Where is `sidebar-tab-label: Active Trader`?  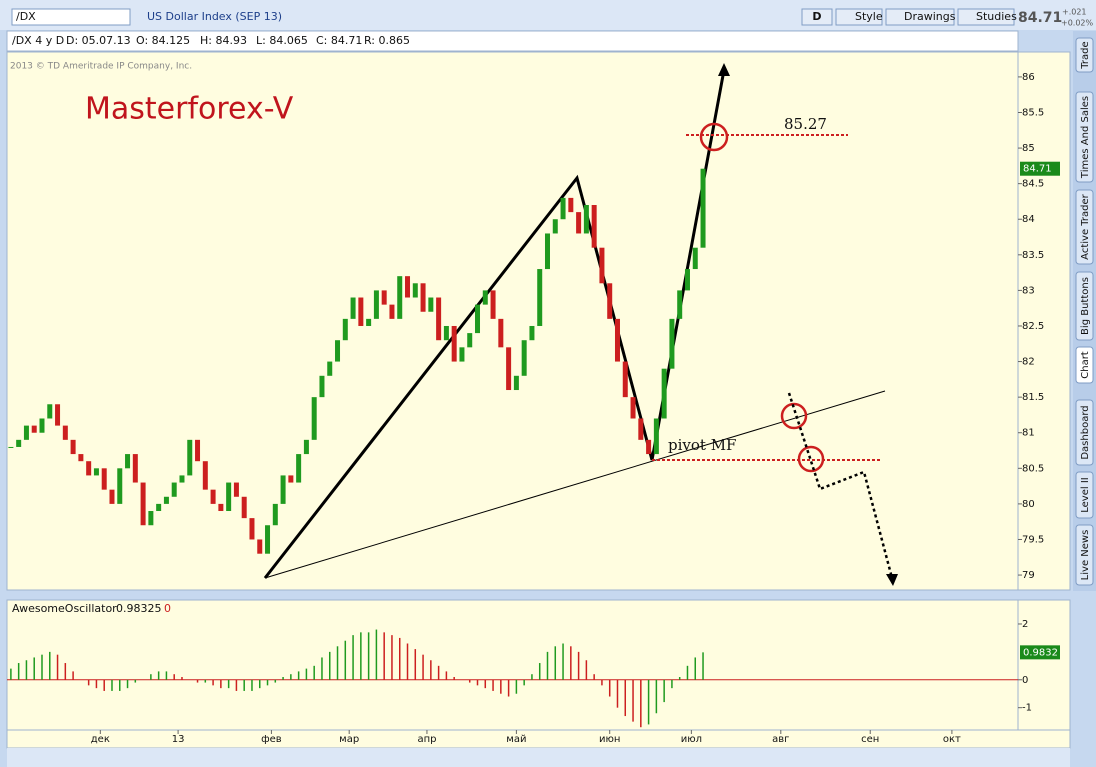
sidebar-tab-label: Active Trader is located at coordinates (1085, 226).